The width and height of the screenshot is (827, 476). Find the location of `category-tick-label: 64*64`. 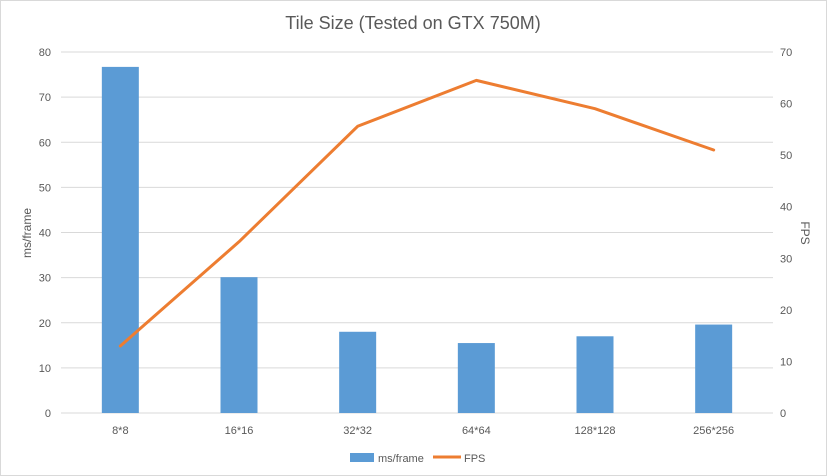

category-tick-label: 64*64 is located at coordinates (476, 431).